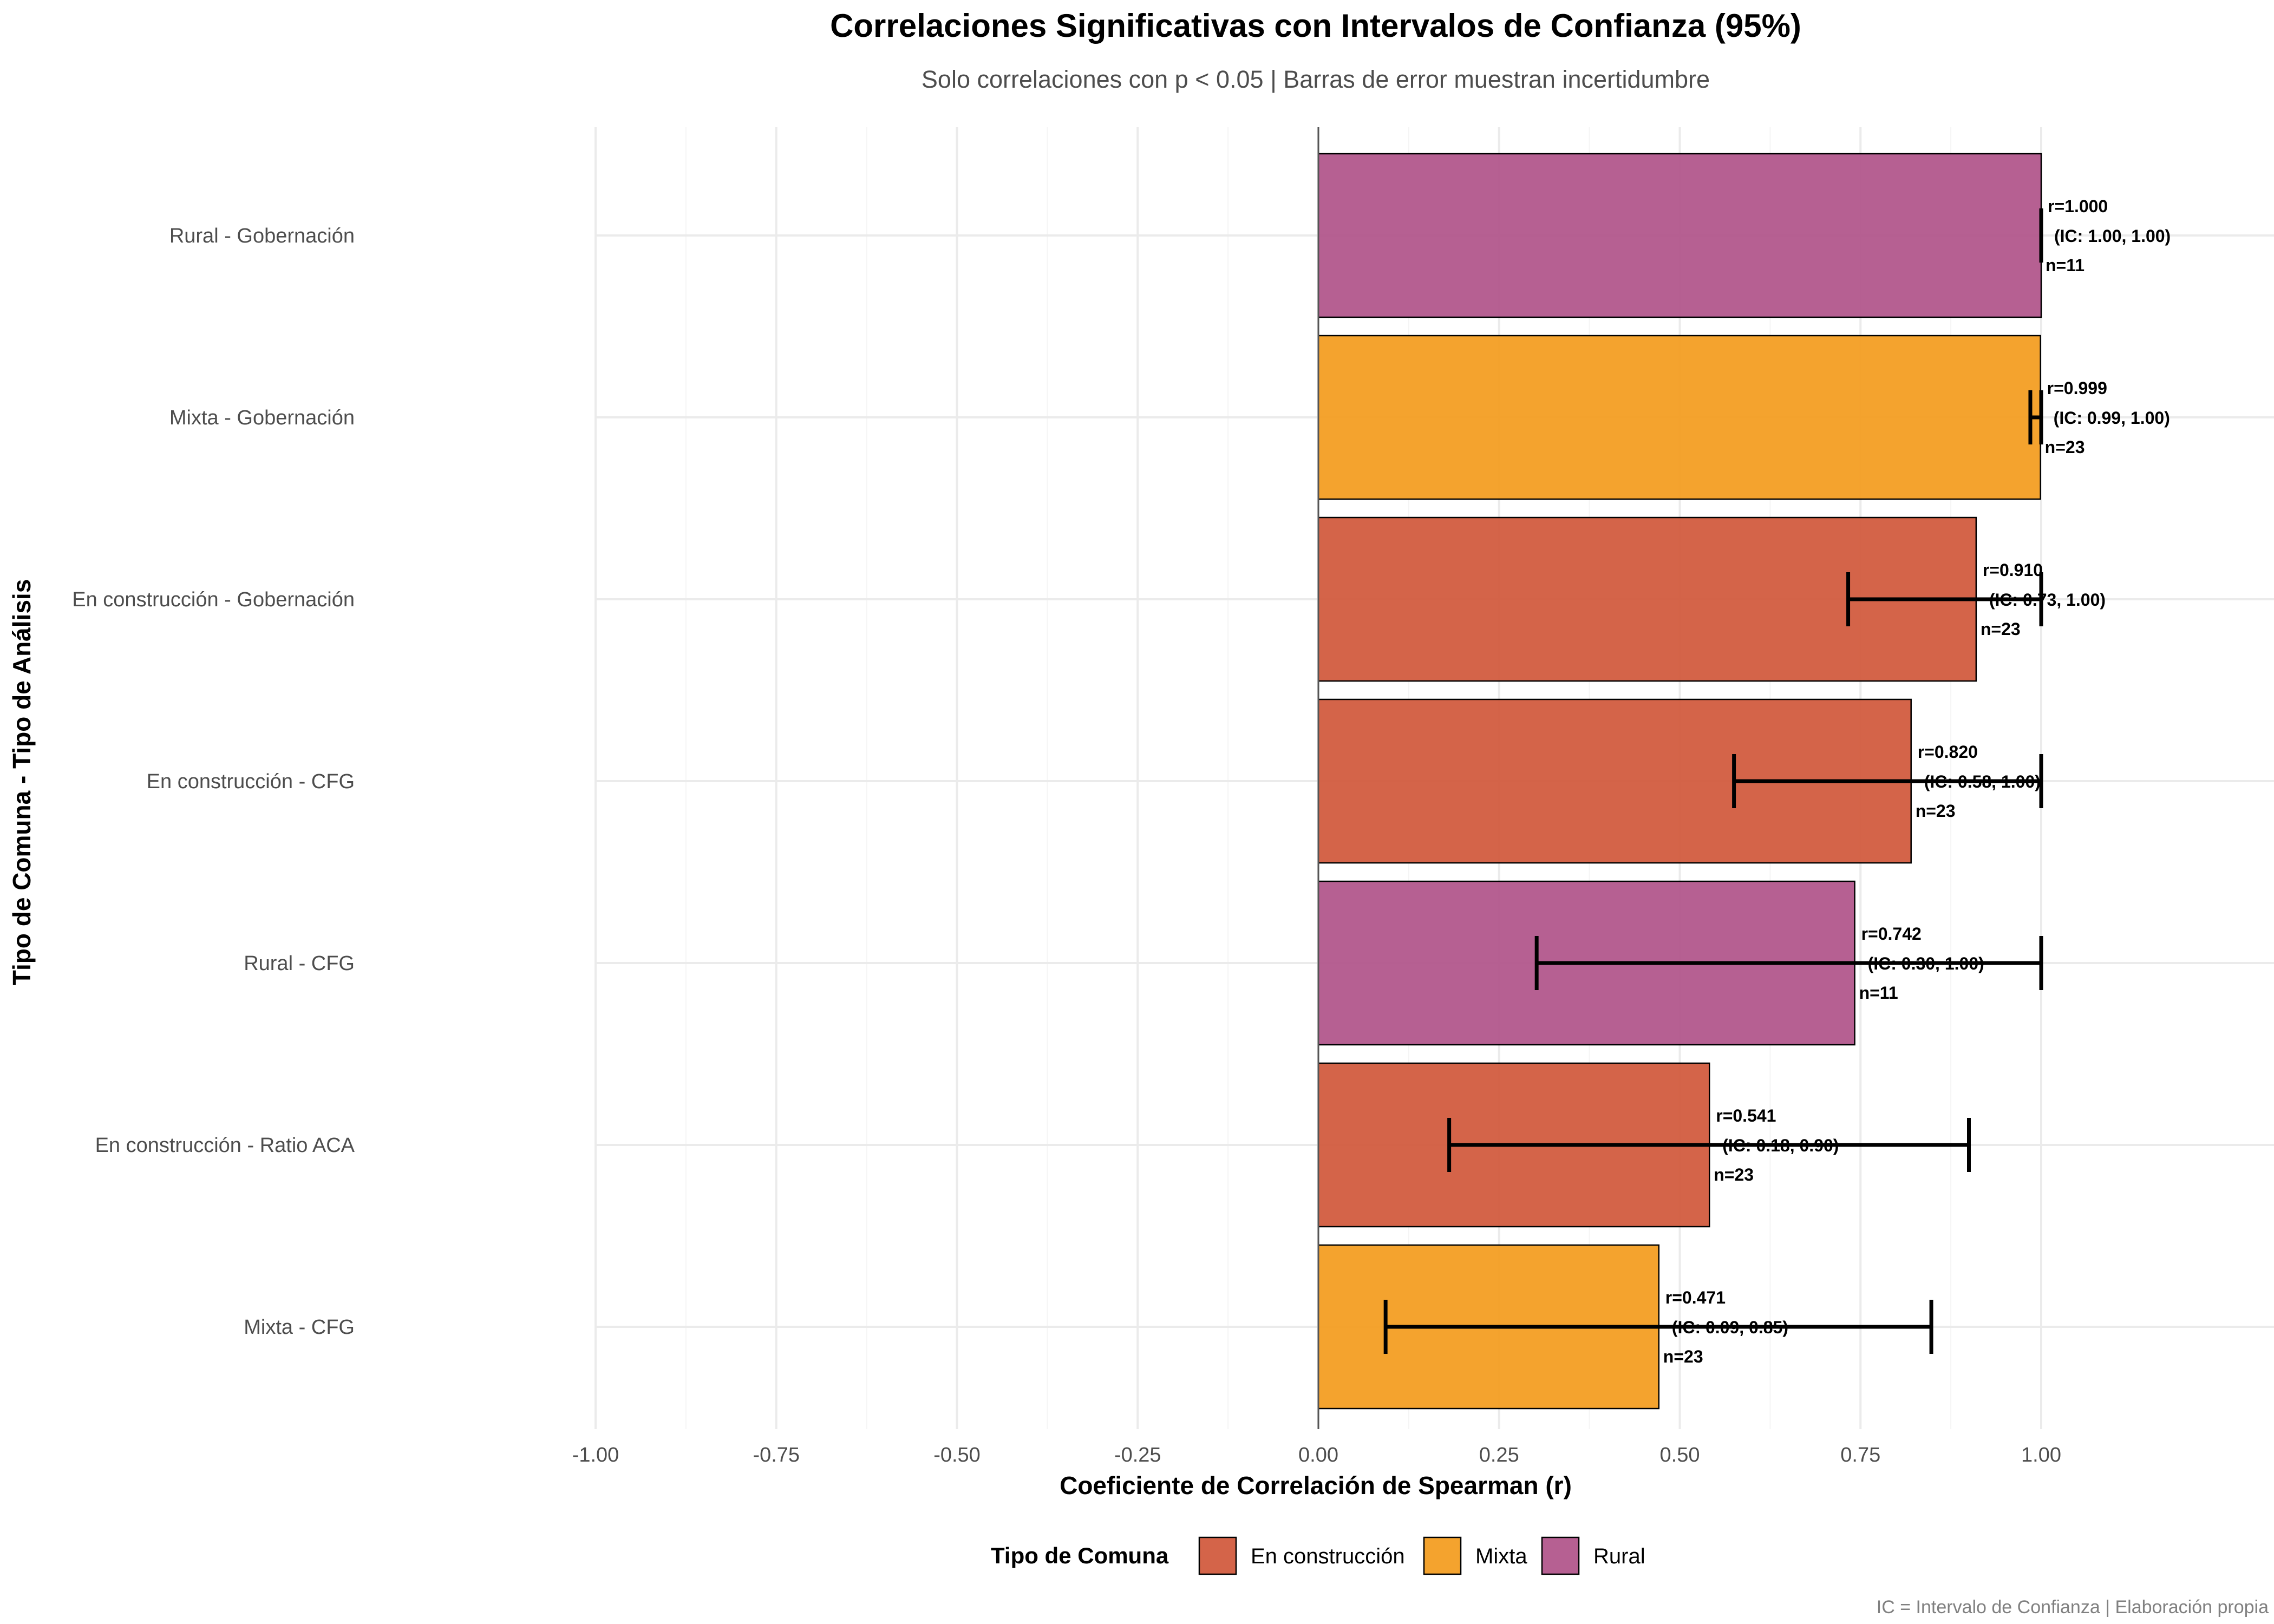  I want to click on data-label-ci: (IC: 0.09, 0.85), so click(1730, 1327).